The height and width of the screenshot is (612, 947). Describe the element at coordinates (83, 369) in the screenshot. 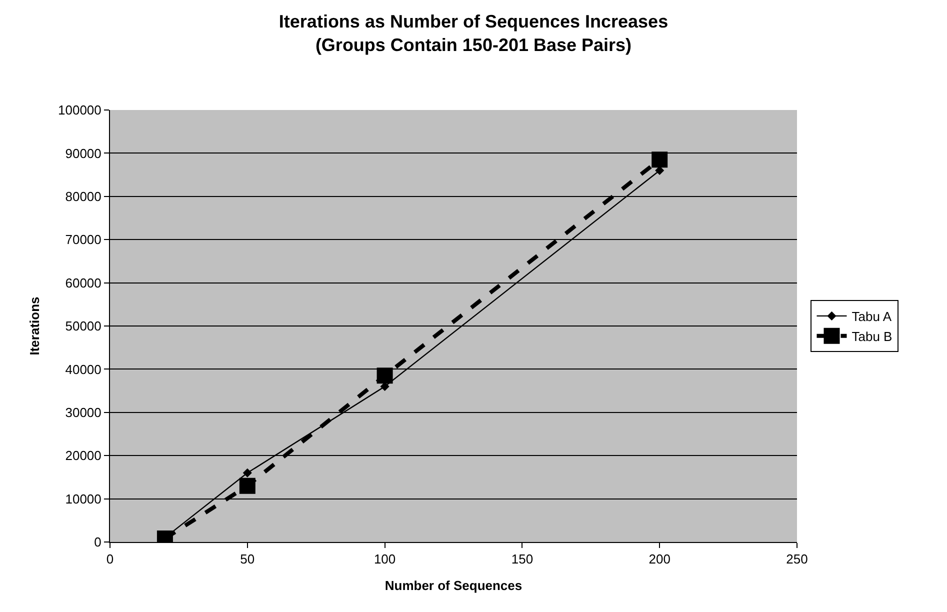

I see `y-tick-label: 40000` at that location.